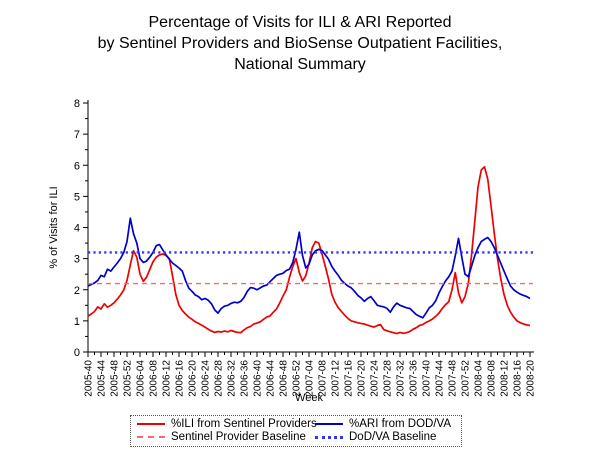 This screenshot has height=450, width=600. Describe the element at coordinates (427, 378) in the screenshot. I see `x-tick-label: 2007-40` at that location.